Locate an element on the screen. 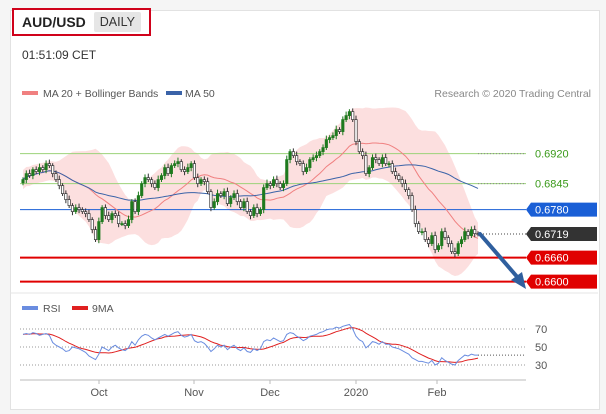 The image size is (606, 414). price-level-labels: 0.6920 0.6845 0.6780 0.6719 0.6660 0.6600 is located at coordinates (561, 219).